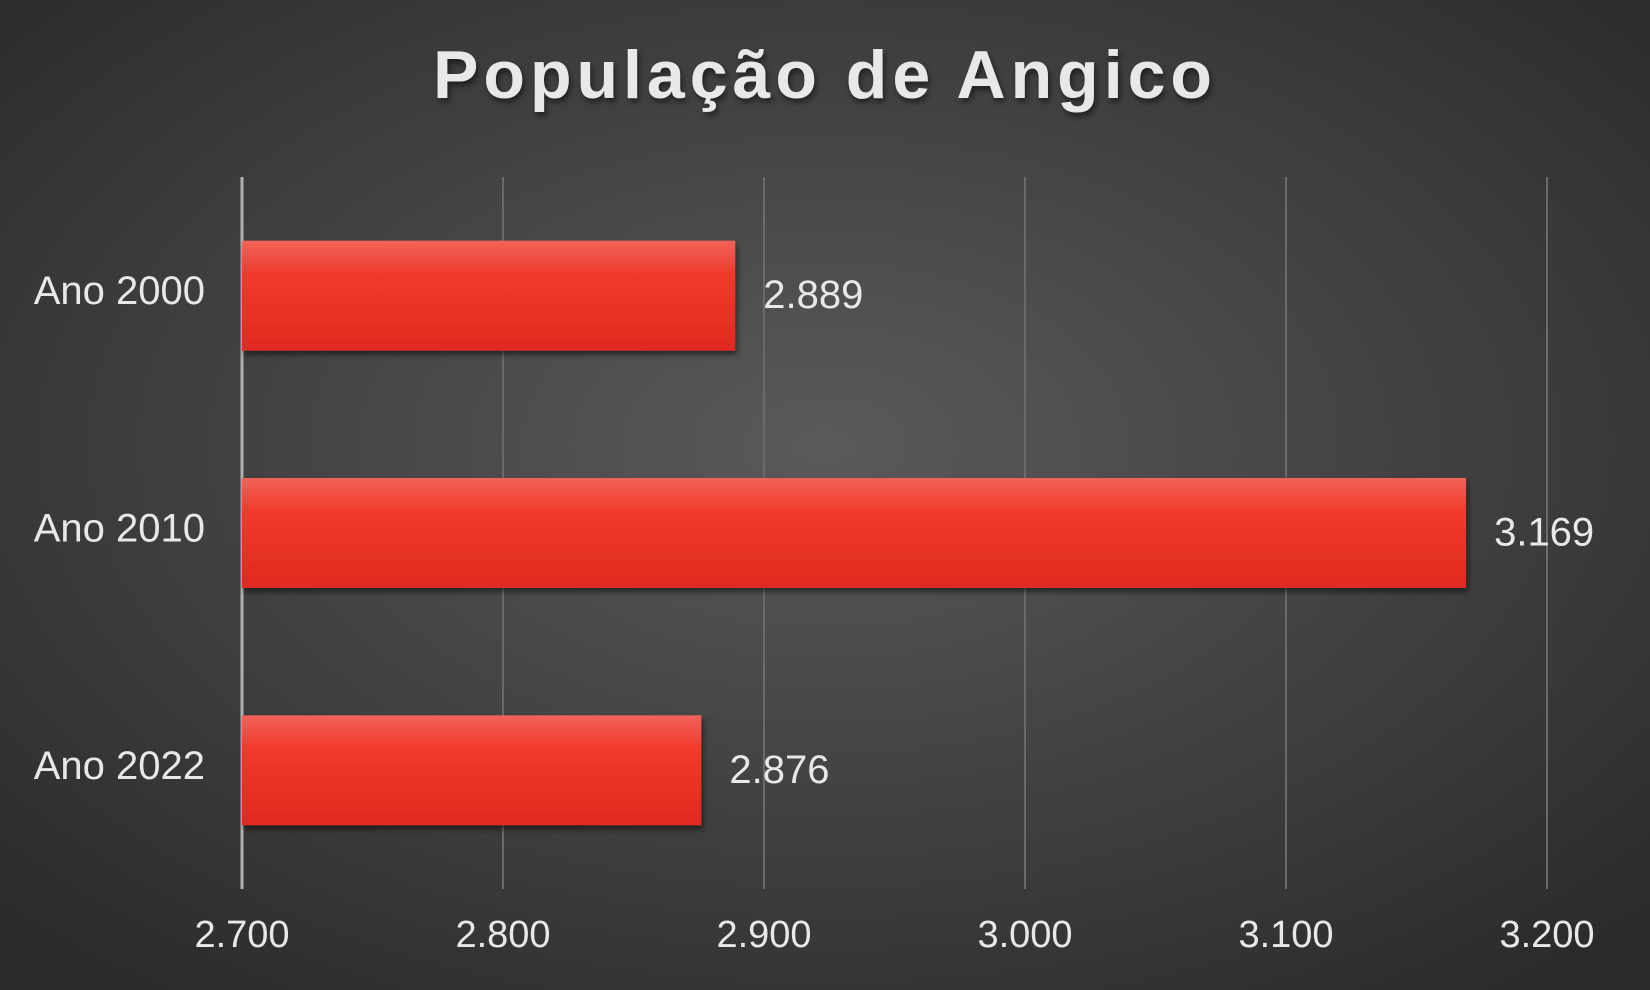 The width and height of the screenshot is (1650, 990). What do you see at coordinates (502, 935) in the screenshot?
I see `x-tick-label: 2.800` at bounding box center [502, 935].